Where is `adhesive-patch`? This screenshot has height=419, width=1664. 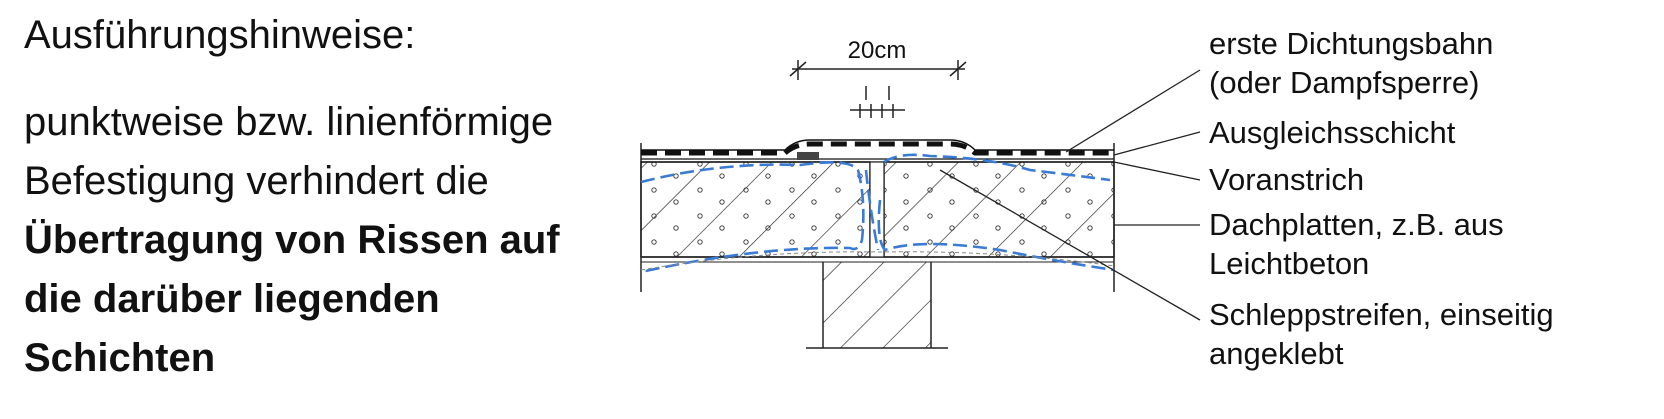 adhesive-patch is located at coordinates (808, 156).